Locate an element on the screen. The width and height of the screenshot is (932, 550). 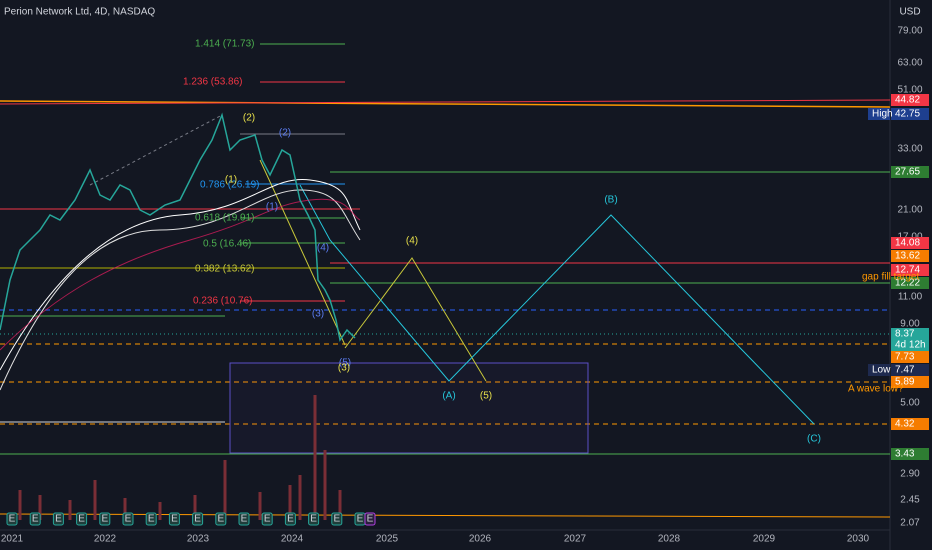
event-icon-label: E is located at coordinates (370, 519).